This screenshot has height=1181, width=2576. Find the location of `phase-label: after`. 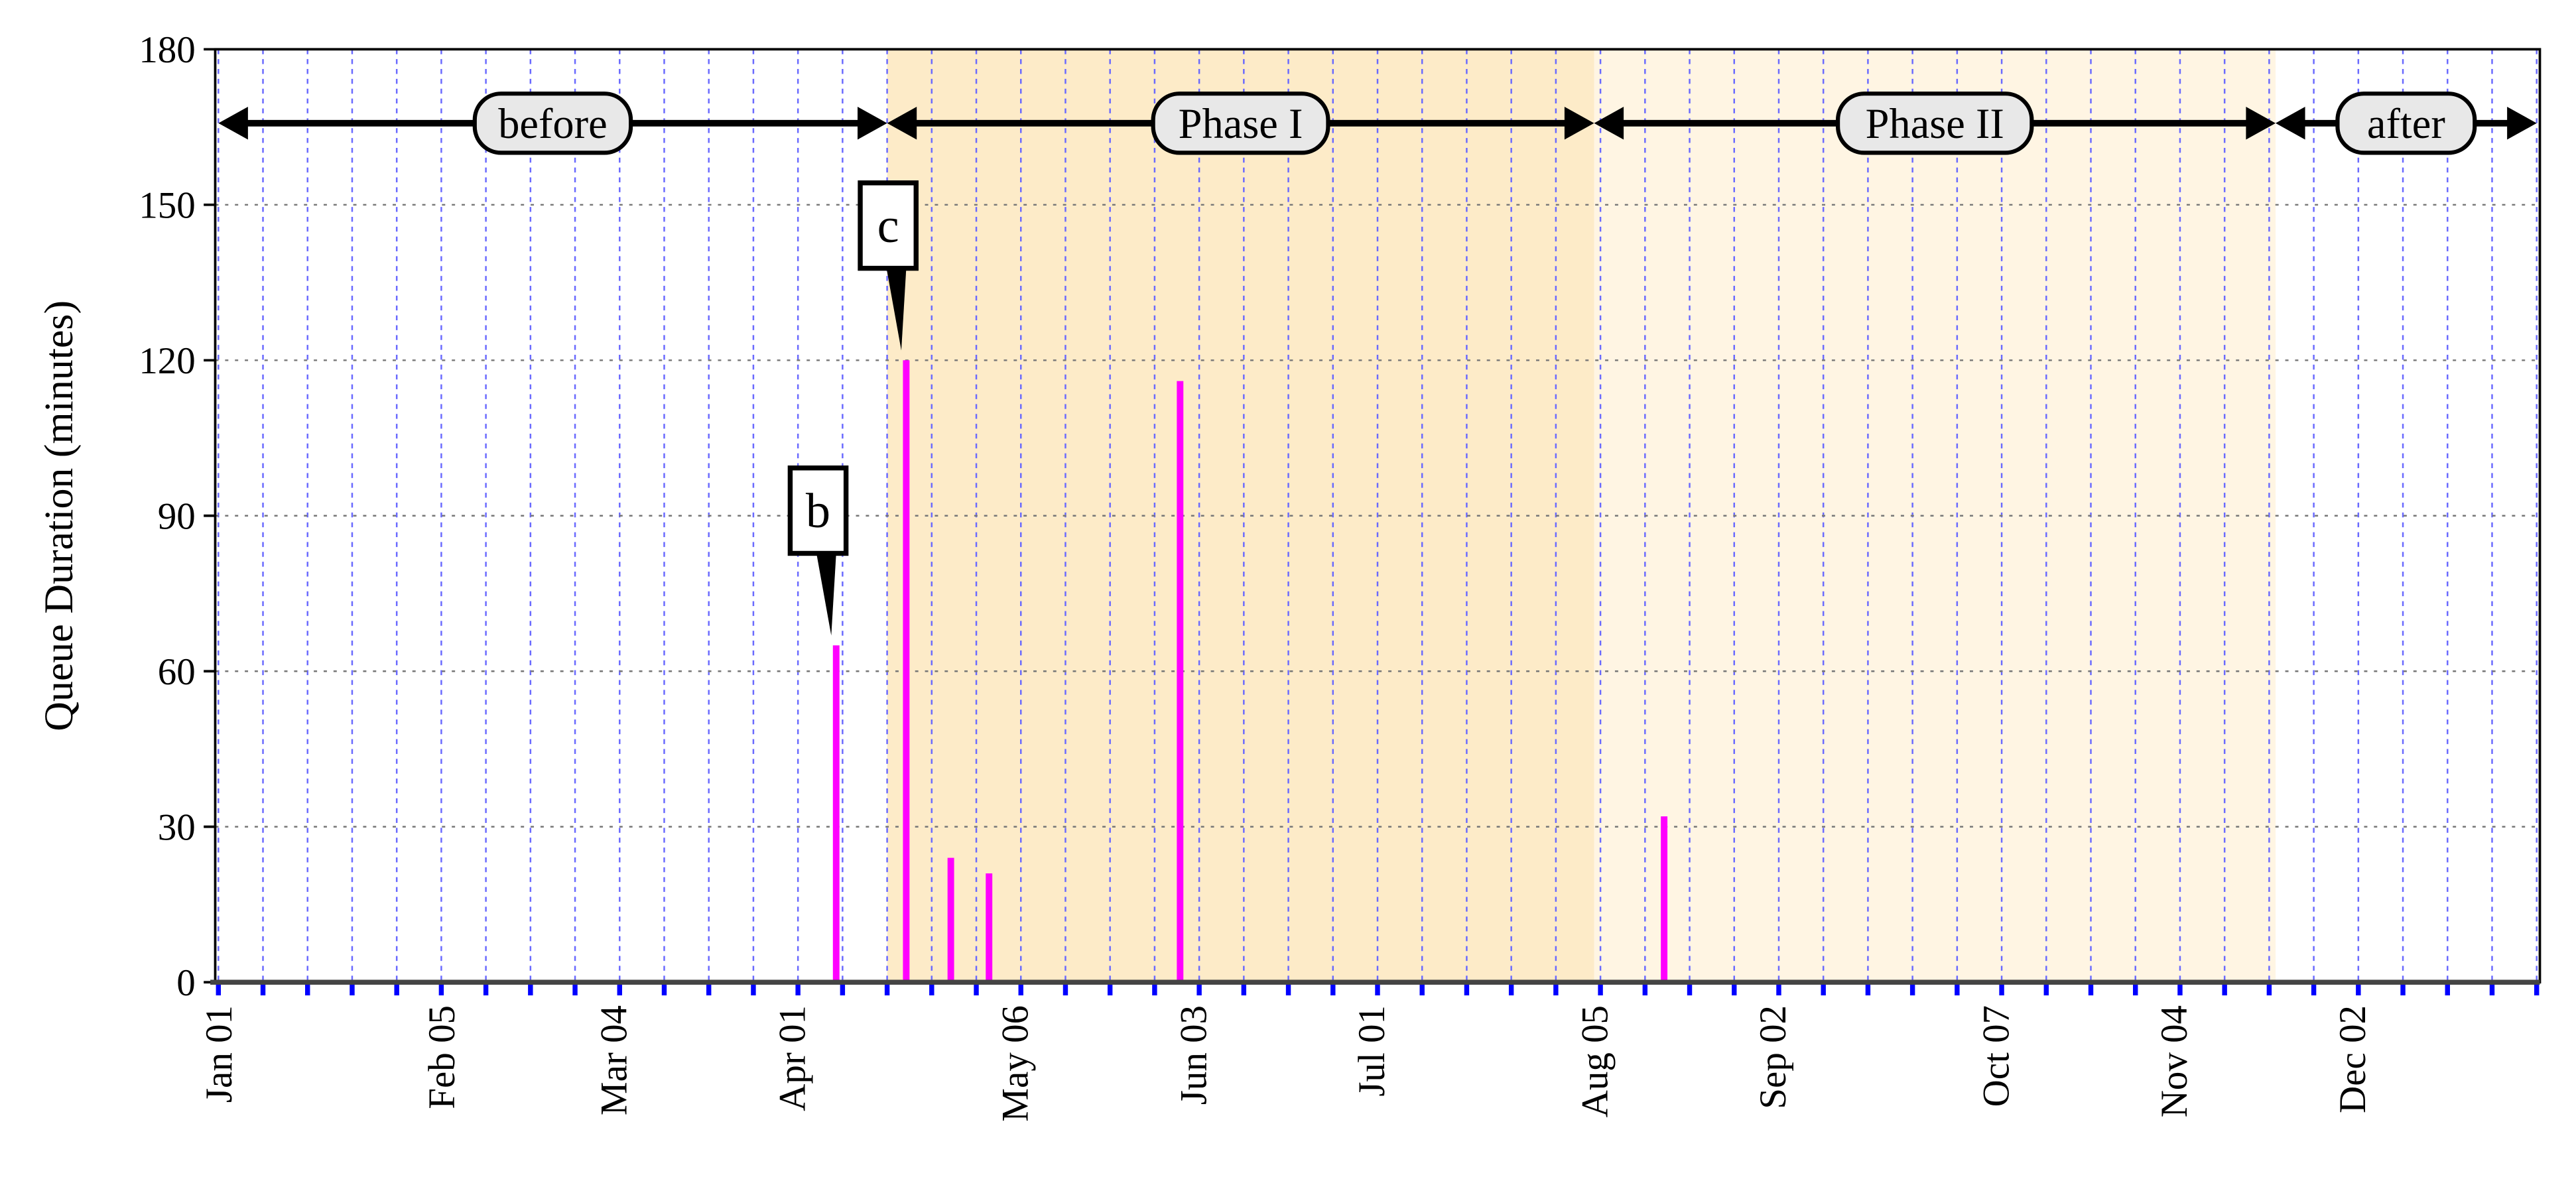

phase-label: after is located at coordinates (2406, 124).